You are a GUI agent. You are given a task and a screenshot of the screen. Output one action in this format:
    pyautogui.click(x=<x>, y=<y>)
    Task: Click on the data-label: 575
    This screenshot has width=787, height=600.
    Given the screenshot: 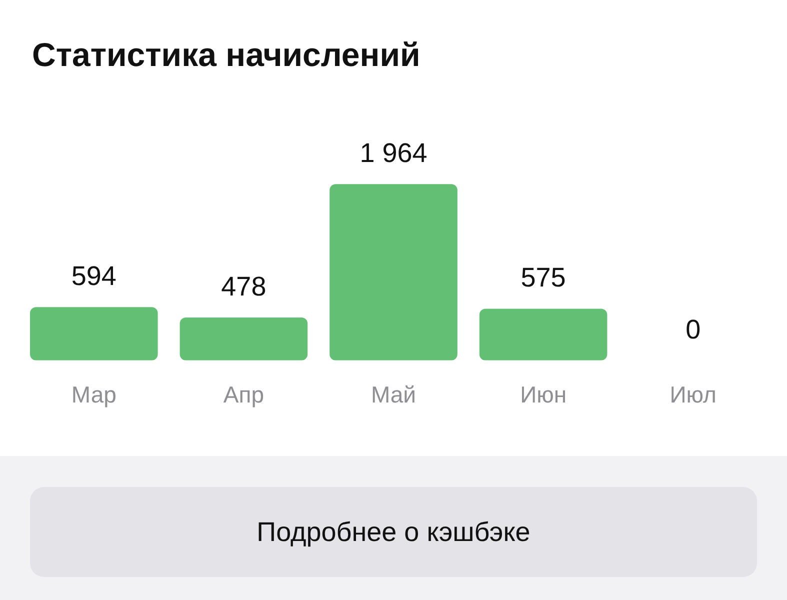 What is the action you would take?
    pyautogui.click(x=543, y=277)
    